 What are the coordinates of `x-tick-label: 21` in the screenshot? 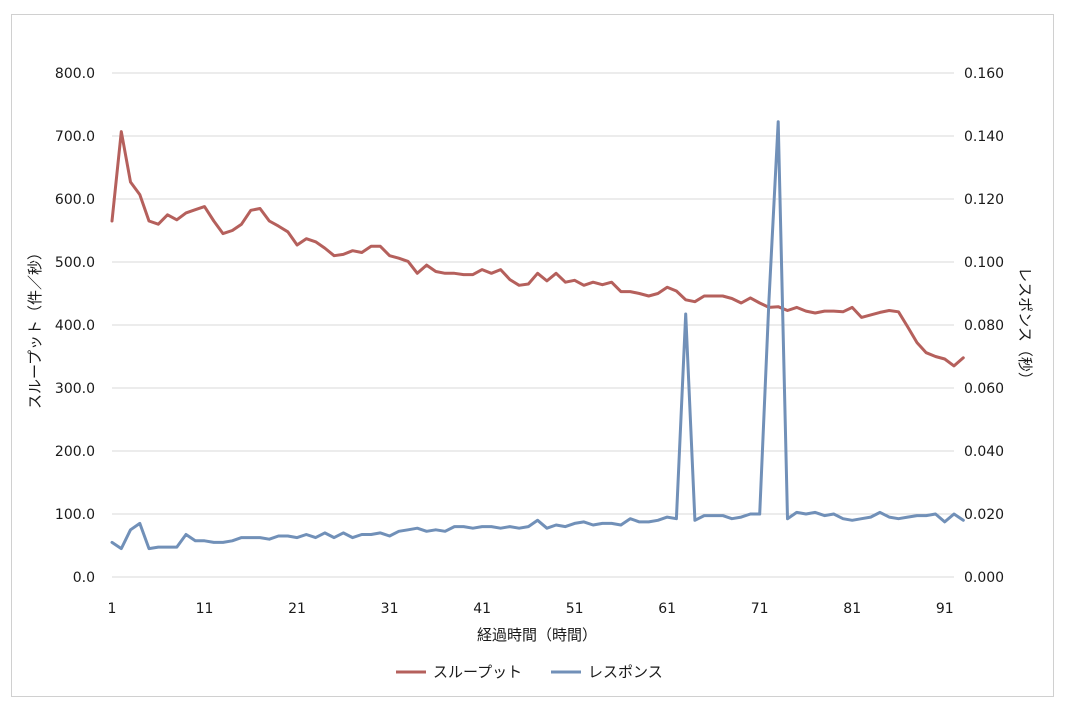 It's located at (297, 609).